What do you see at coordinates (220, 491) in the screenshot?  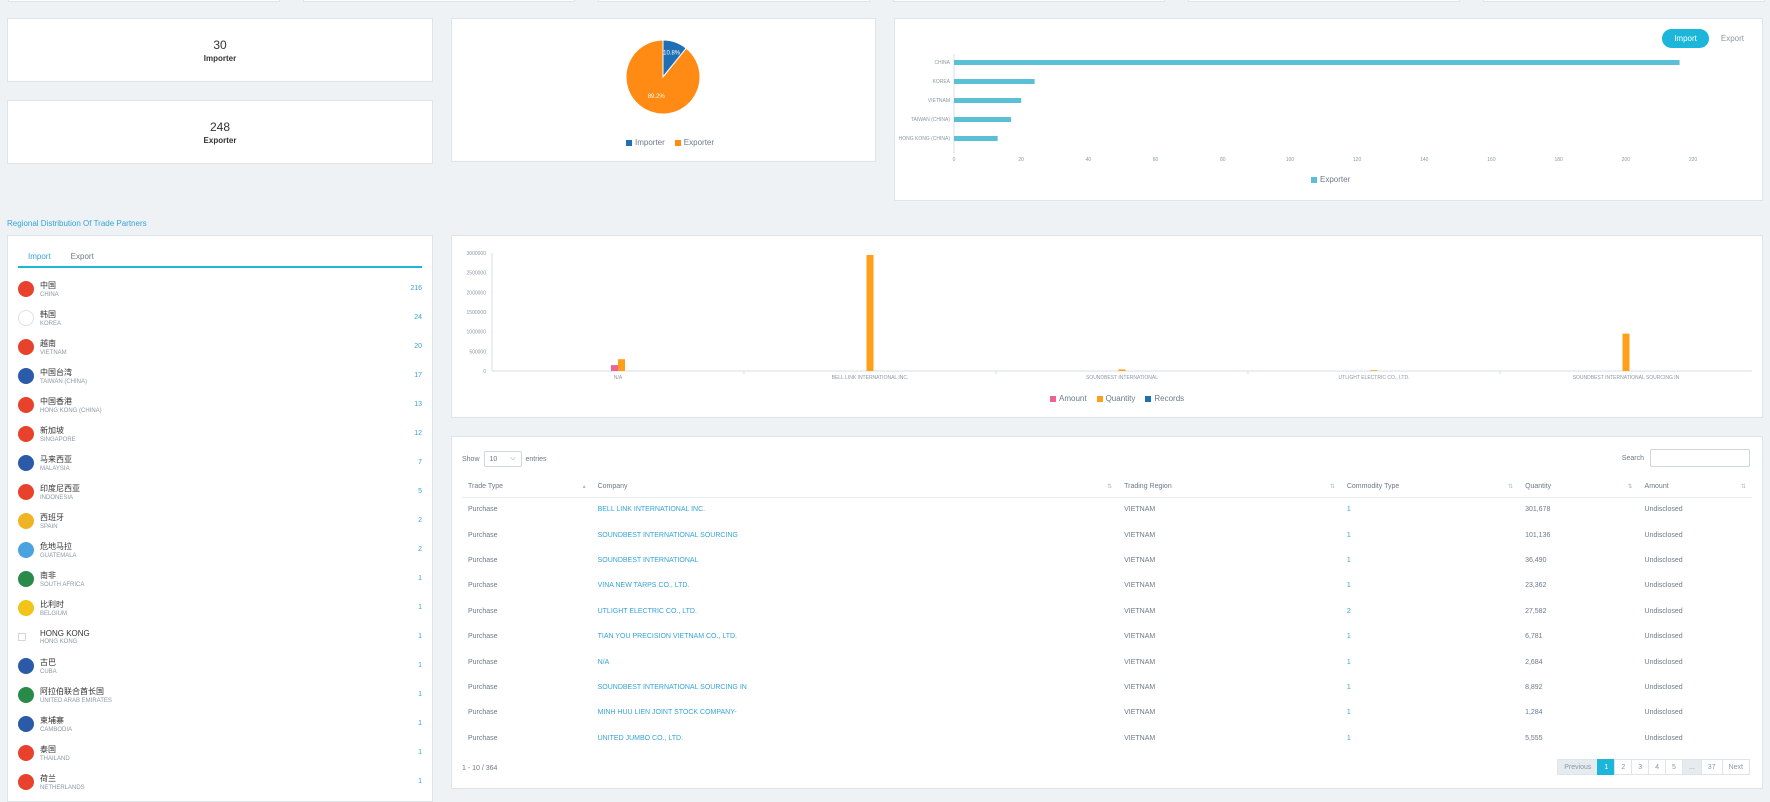 I see `country-row: 印度尼西亚 INDONESIA 5` at bounding box center [220, 491].